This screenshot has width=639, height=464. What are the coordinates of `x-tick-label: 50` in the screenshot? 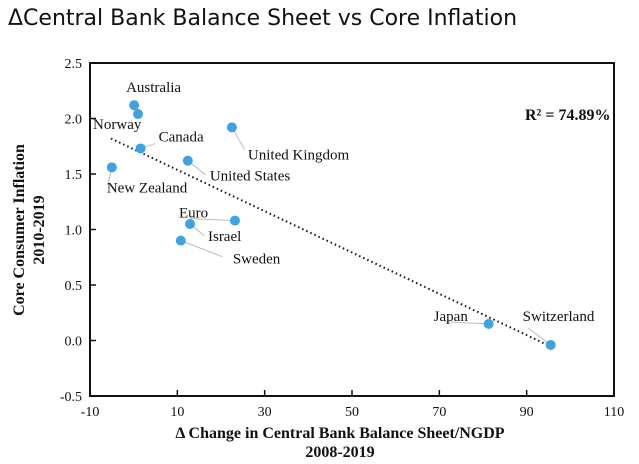 It's located at (352, 412).